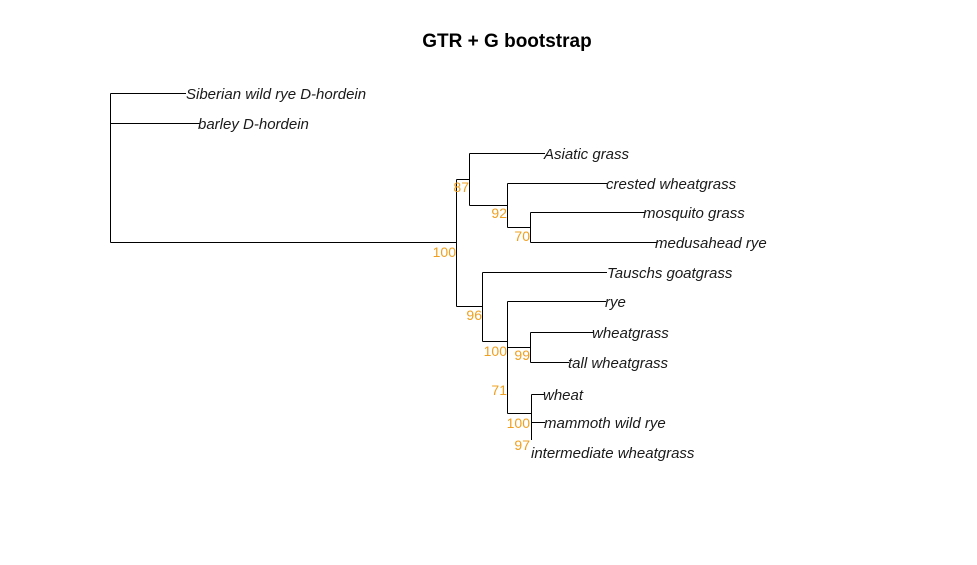 Image resolution: width=977 pixels, height=565 pixels. I want to click on tip-label-tauschs-goatgrass: Tauschs goatgrass, so click(670, 273).